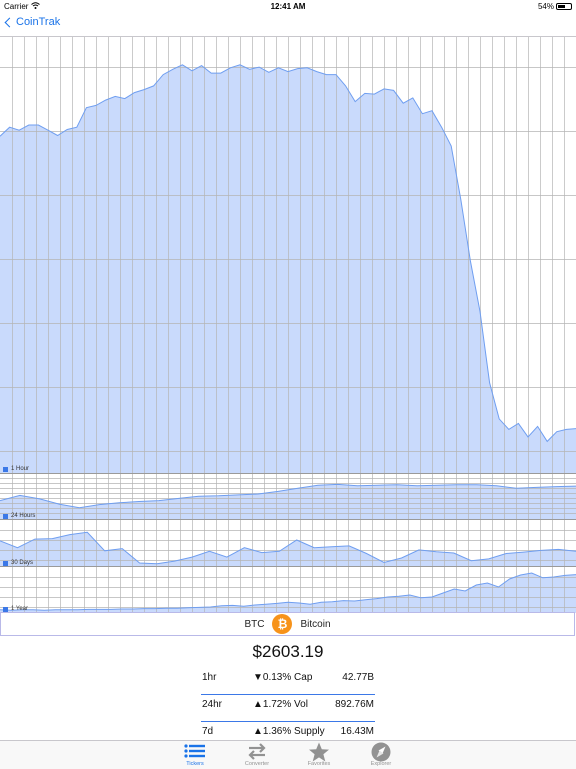 This screenshot has width=576, height=769. I want to click on chart-1-year: 1 Year, so click(288, 589).